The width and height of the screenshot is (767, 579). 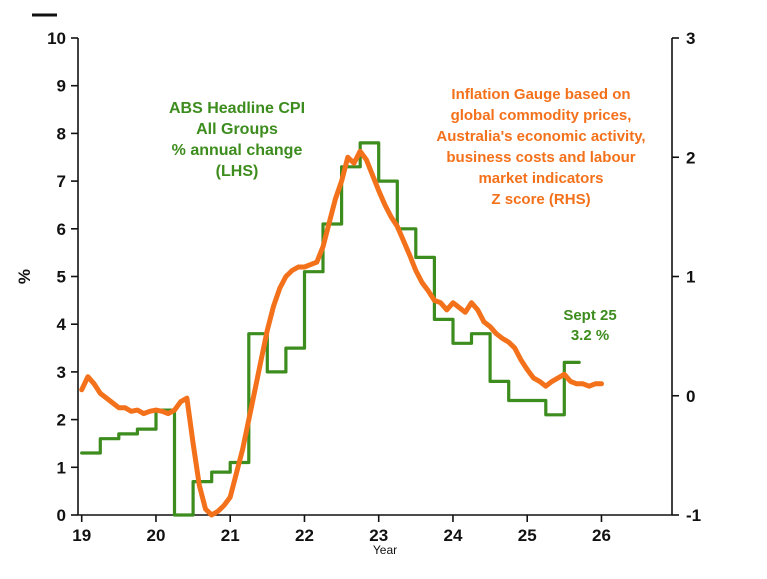 I want to click on left-axis-tick-label: 0, so click(x=61, y=515).